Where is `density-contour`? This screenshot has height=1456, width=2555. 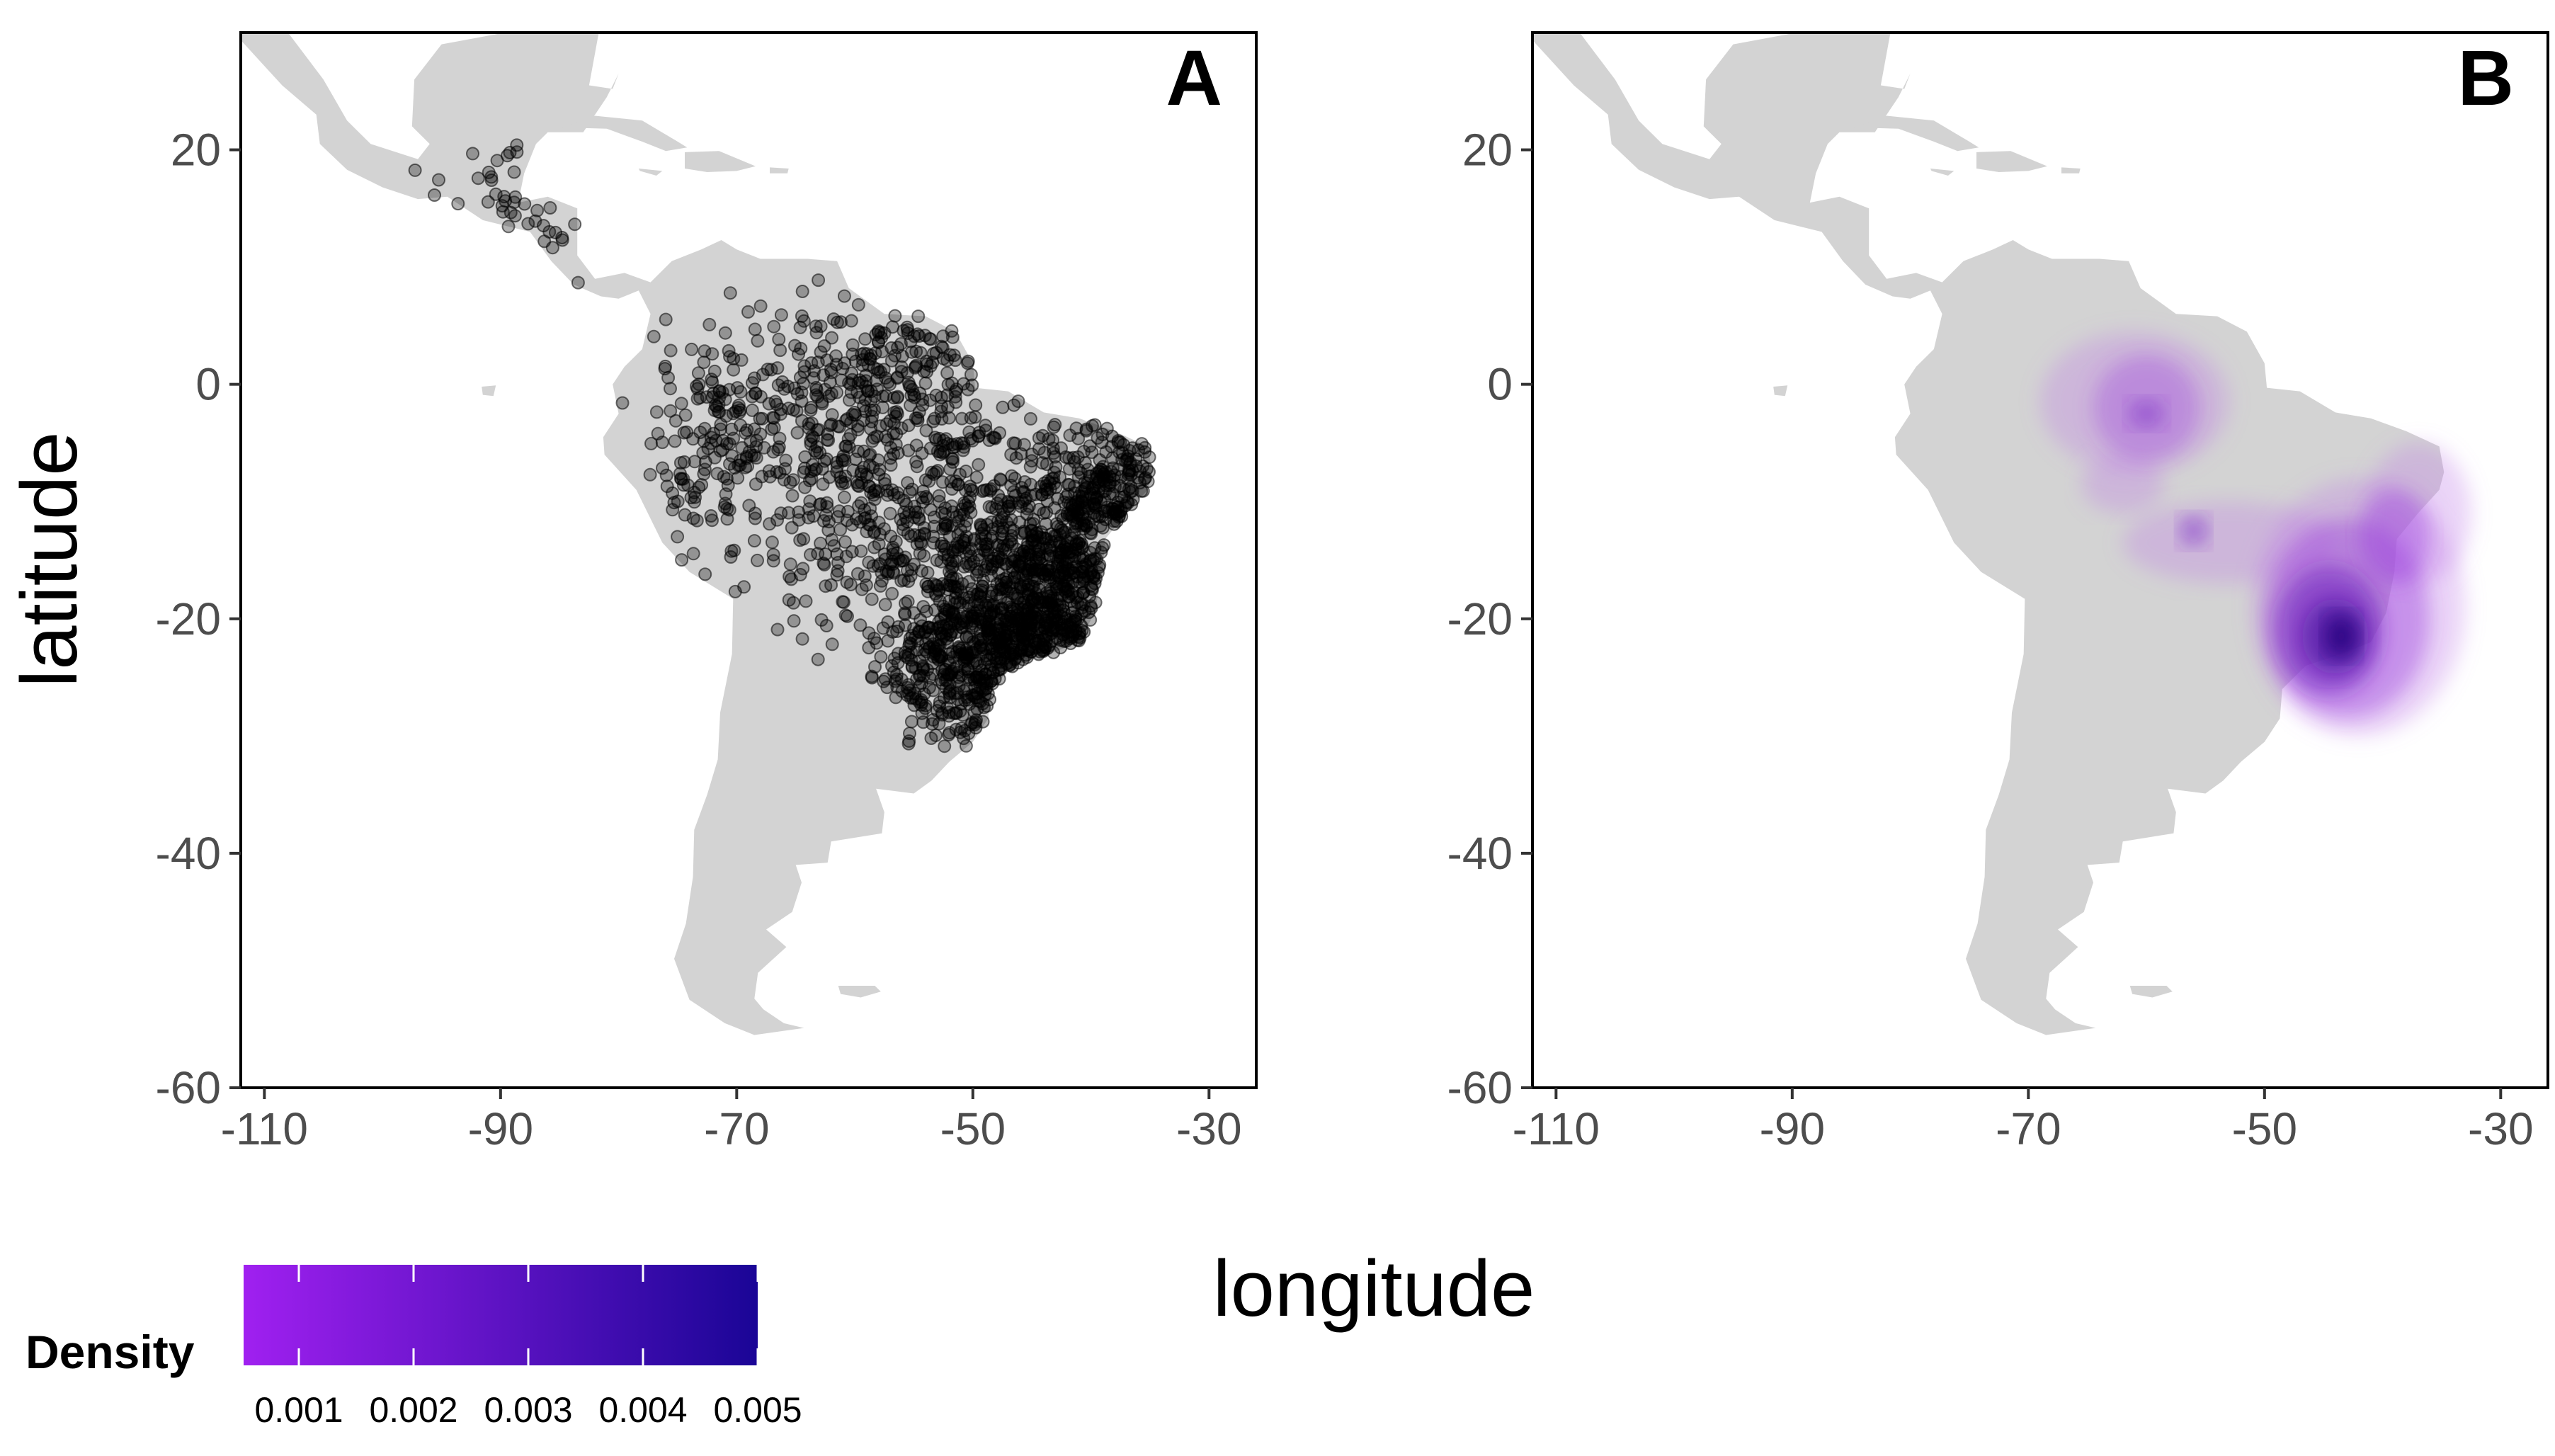 density-contour is located at coordinates (2394, 536).